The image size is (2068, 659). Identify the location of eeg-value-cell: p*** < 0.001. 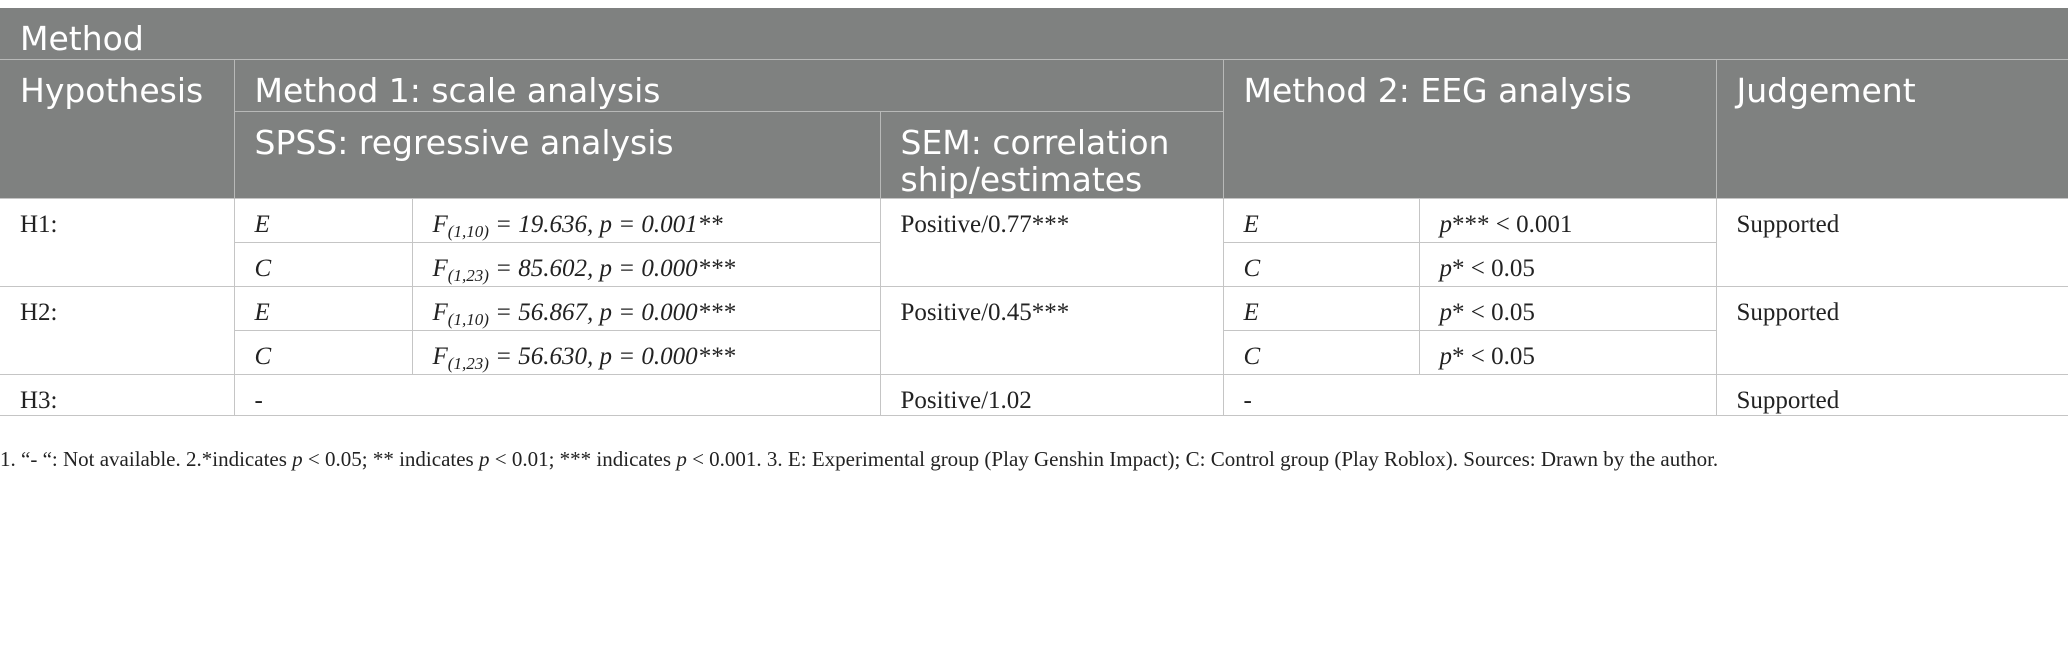
(1567, 220).